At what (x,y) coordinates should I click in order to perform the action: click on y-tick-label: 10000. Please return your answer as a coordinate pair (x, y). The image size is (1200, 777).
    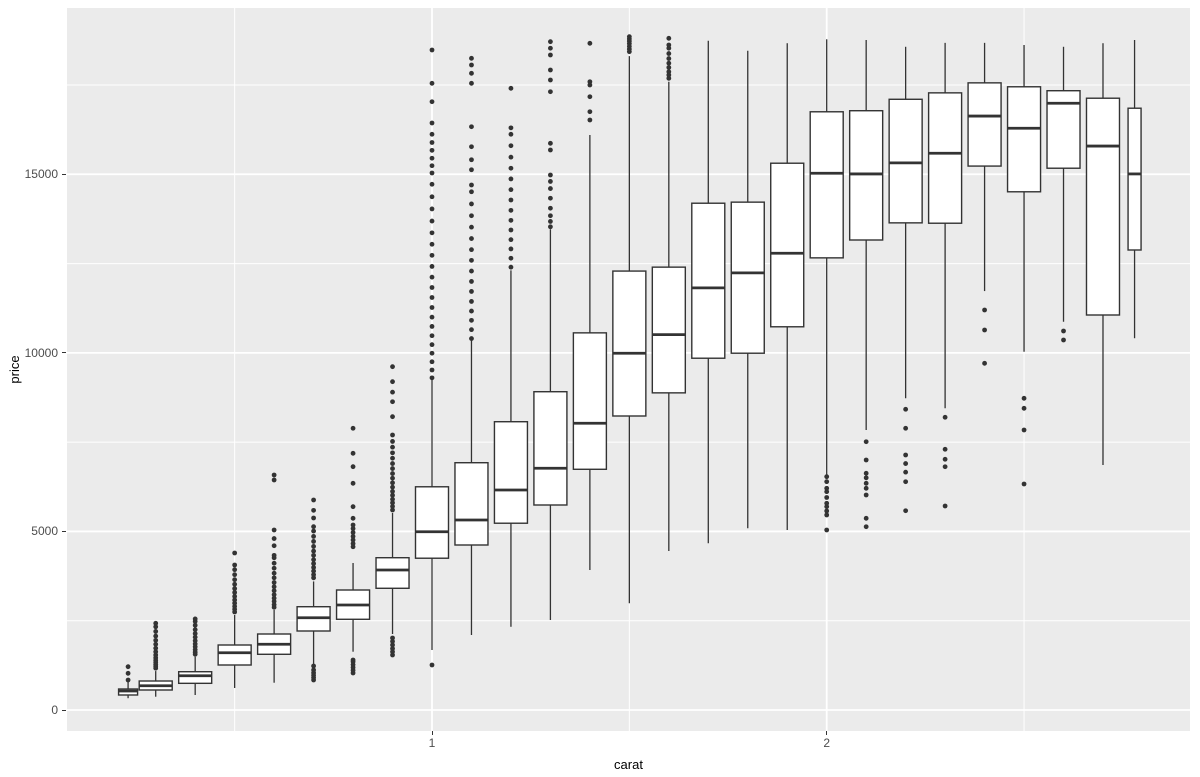
    Looking at the image, I should click on (41, 352).